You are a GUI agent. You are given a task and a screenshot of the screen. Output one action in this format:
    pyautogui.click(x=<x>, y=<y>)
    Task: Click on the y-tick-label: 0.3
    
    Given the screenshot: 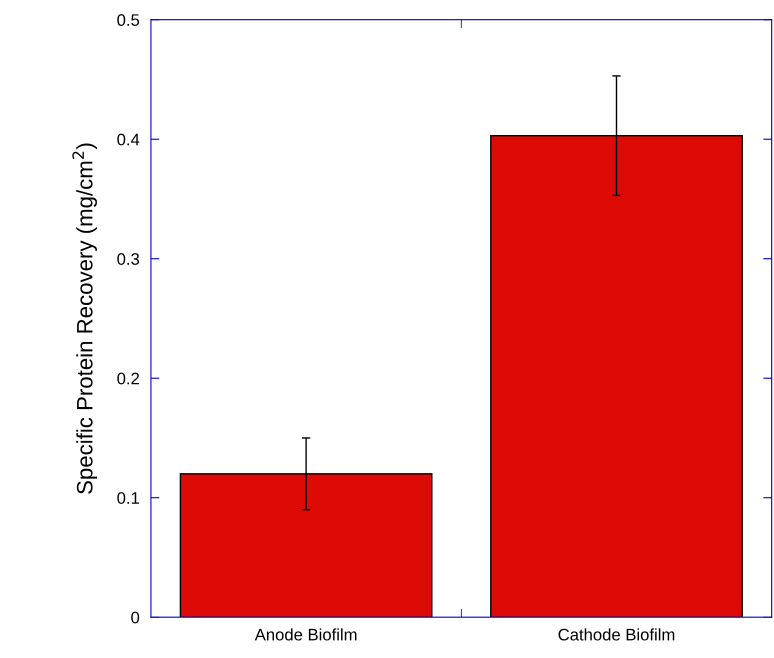 What is the action you would take?
    pyautogui.click(x=128, y=259)
    